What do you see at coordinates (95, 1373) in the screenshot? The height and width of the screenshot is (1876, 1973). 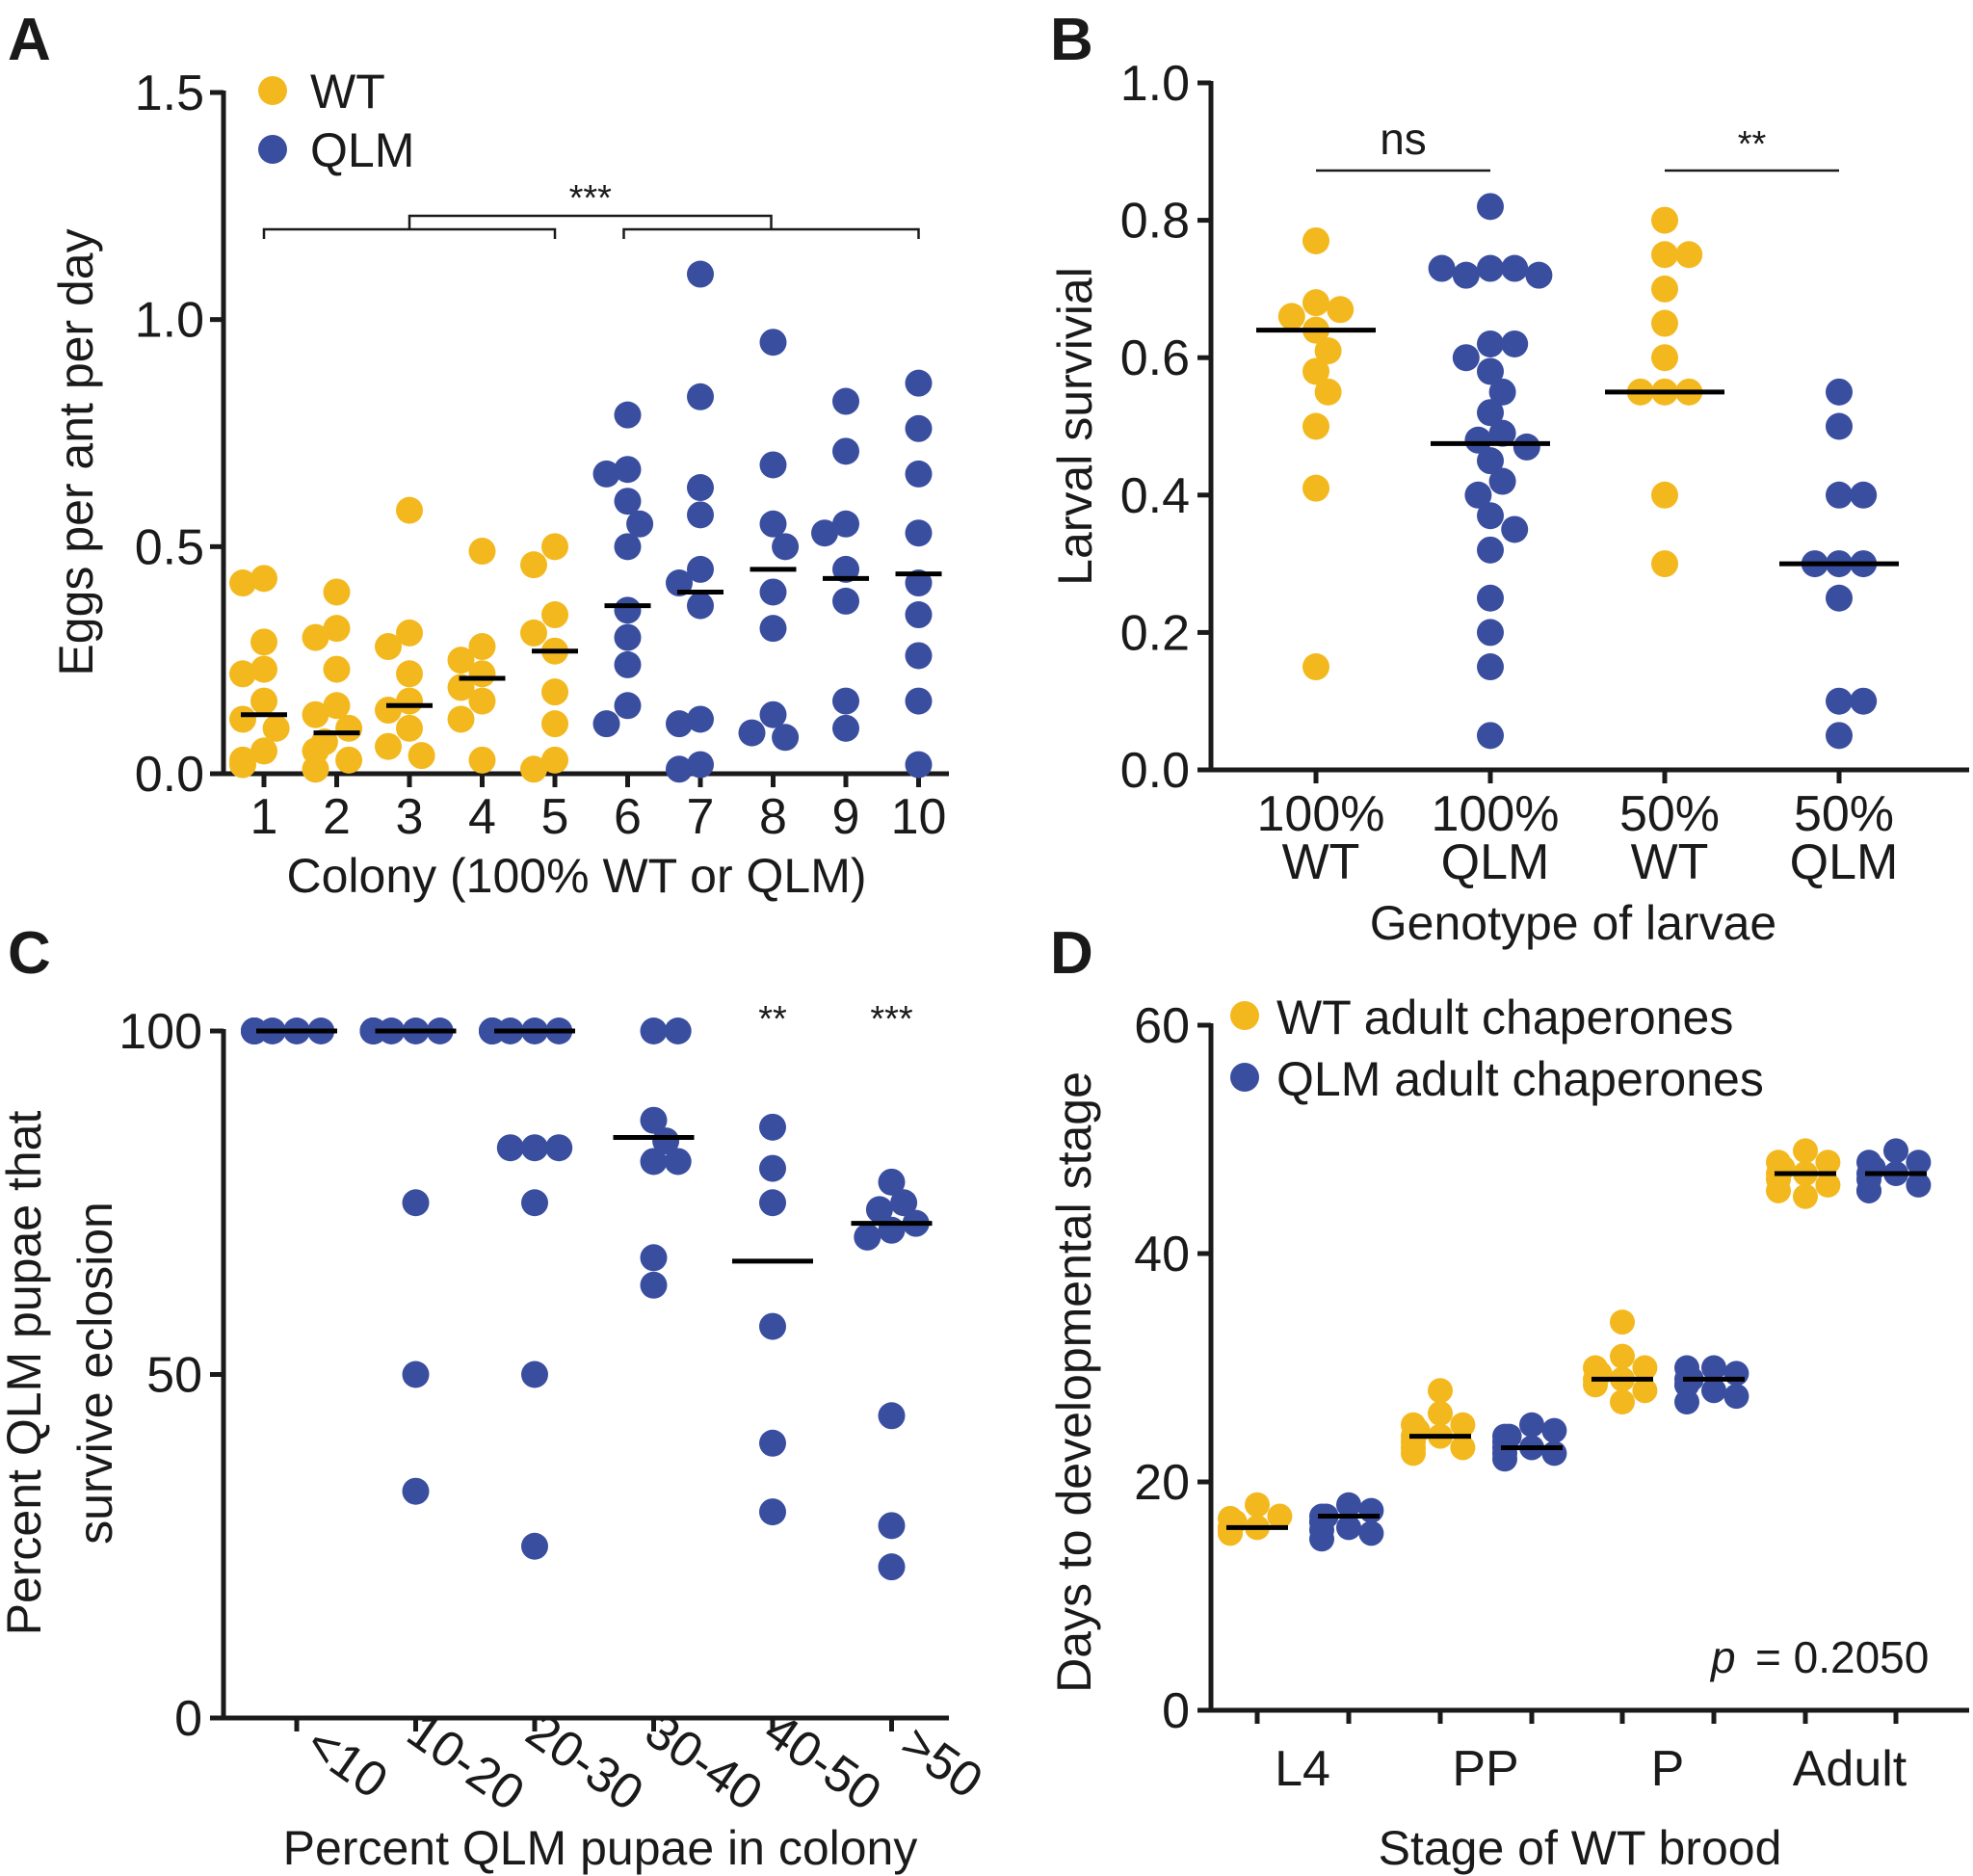 I see `panel-c-y-axis-label-line2: survive eclosion` at bounding box center [95, 1373].